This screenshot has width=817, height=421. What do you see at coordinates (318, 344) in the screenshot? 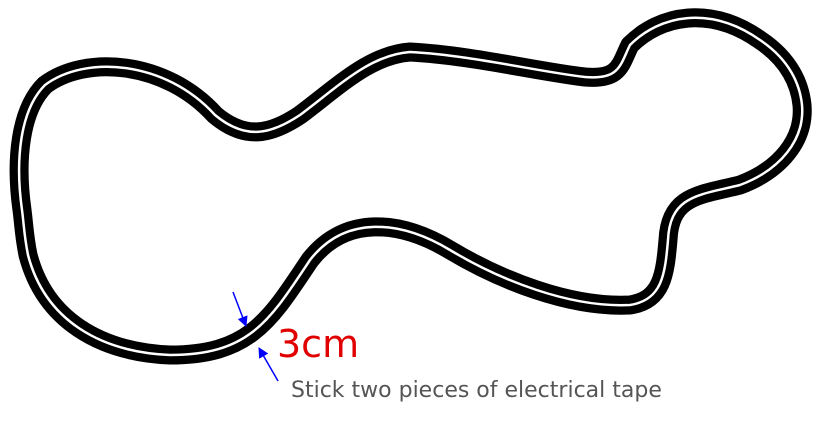
I see `track-width-label: 3cm` at bounding box center [318, 344].